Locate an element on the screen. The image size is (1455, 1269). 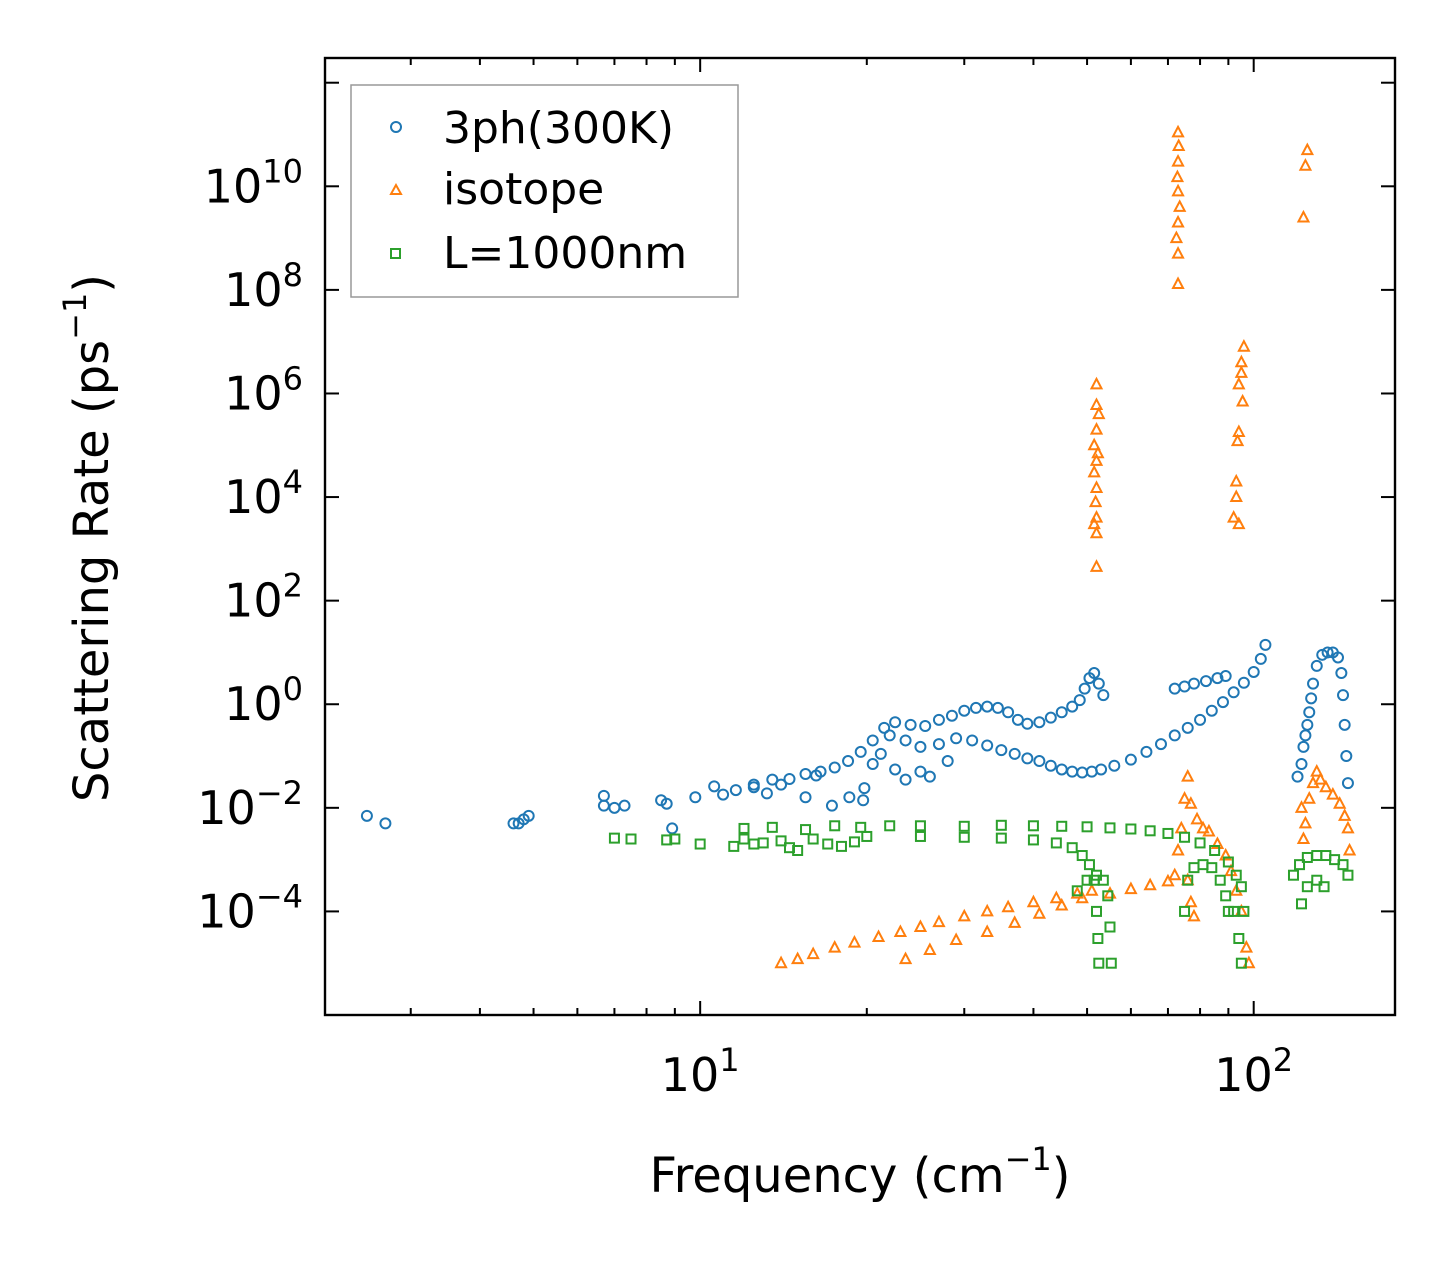
legend-label-isotope: isotope is located at coordinates (523, 189).